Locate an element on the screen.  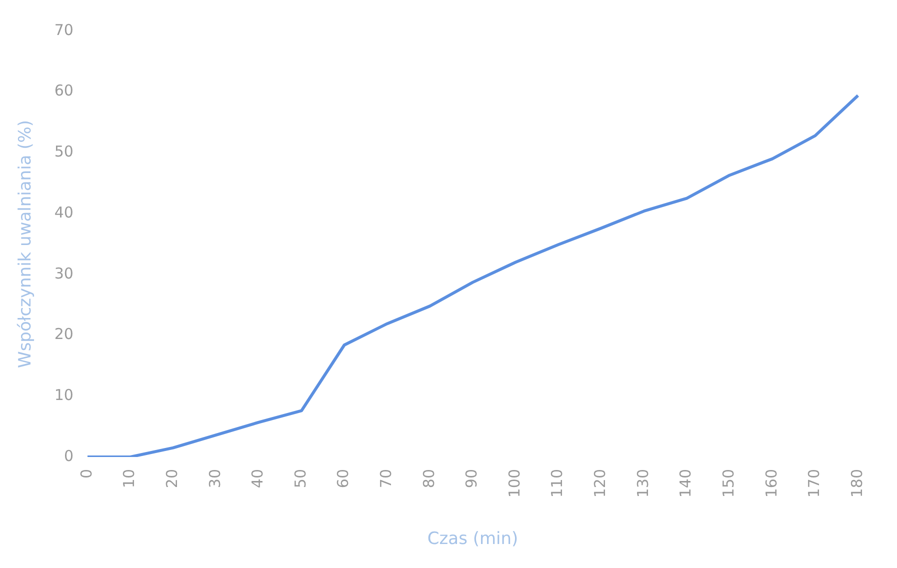
x-tick-label: 130 is located at coordinates (643, 483).